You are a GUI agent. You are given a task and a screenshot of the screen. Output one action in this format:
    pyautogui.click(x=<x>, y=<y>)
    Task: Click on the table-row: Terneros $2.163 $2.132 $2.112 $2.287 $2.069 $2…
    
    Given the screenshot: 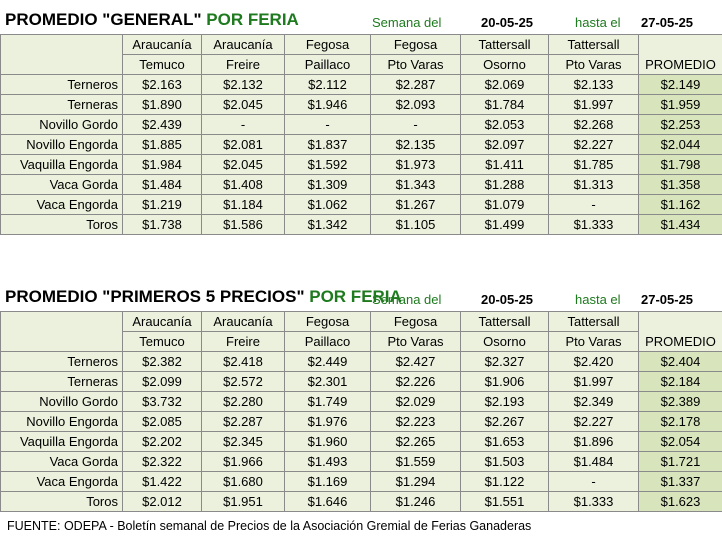 What is the action you would take?
    pyautogui.click(x=361, y=84)
    